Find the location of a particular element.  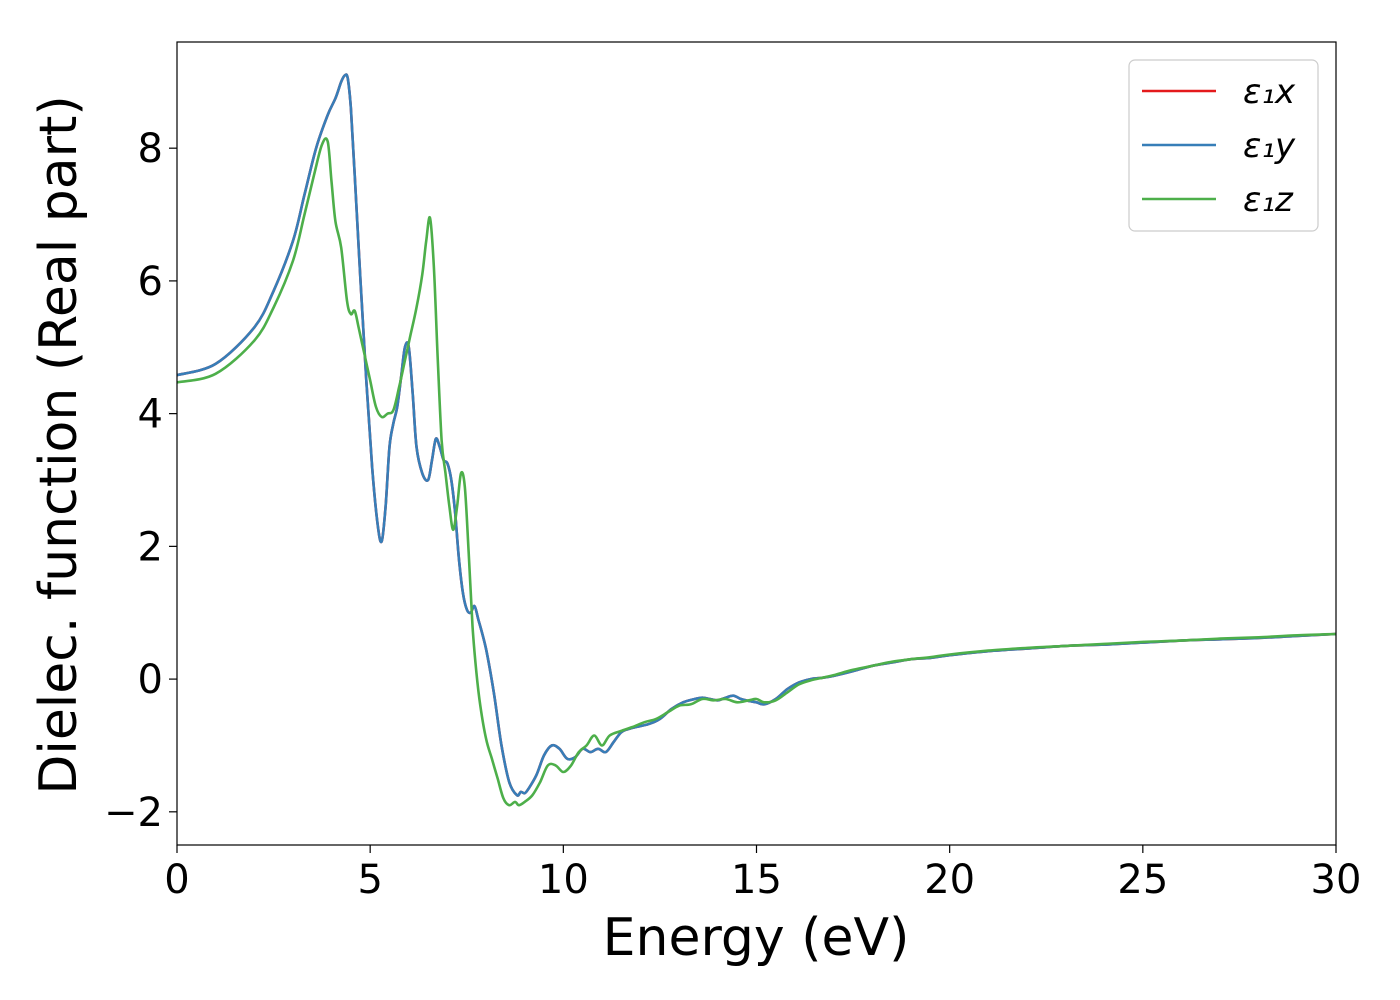

y-tick-label: 0 is located at coordinates (150, 680).